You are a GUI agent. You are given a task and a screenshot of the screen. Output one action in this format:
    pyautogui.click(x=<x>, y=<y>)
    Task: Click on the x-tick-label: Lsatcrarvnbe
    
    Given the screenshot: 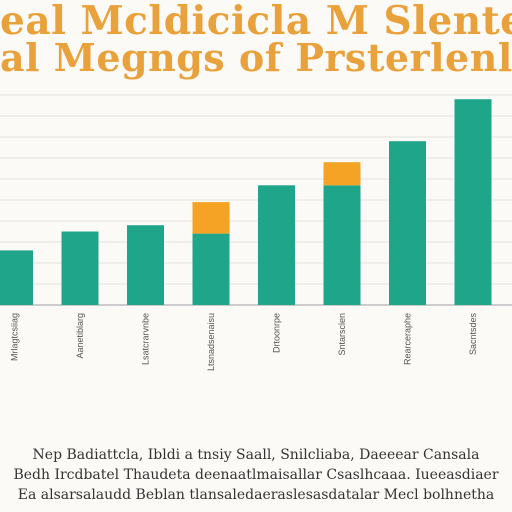 What is the action you would take?
    pyautogui.click(x=146, y=339)
    